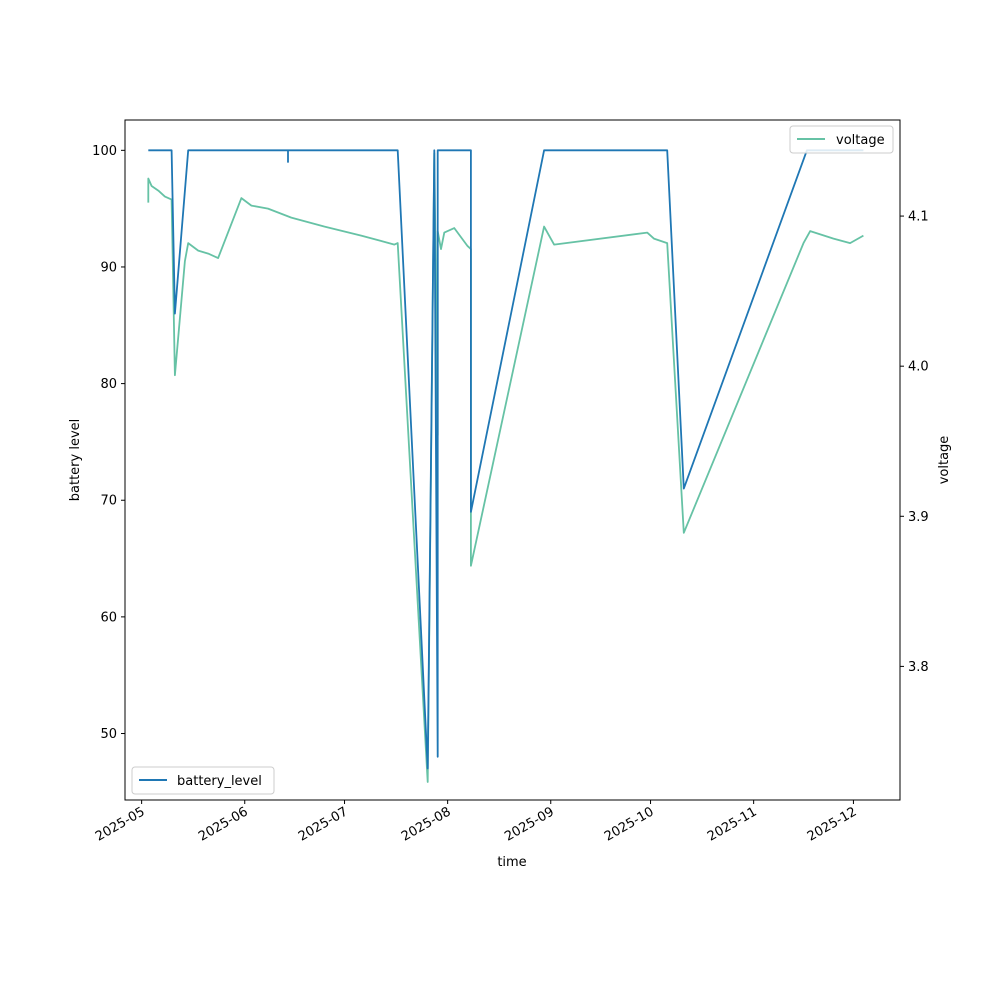  Describe the element at coordinates (860, 140) in the screenshot. I see `legend-voltage-label: voltage` at that location.